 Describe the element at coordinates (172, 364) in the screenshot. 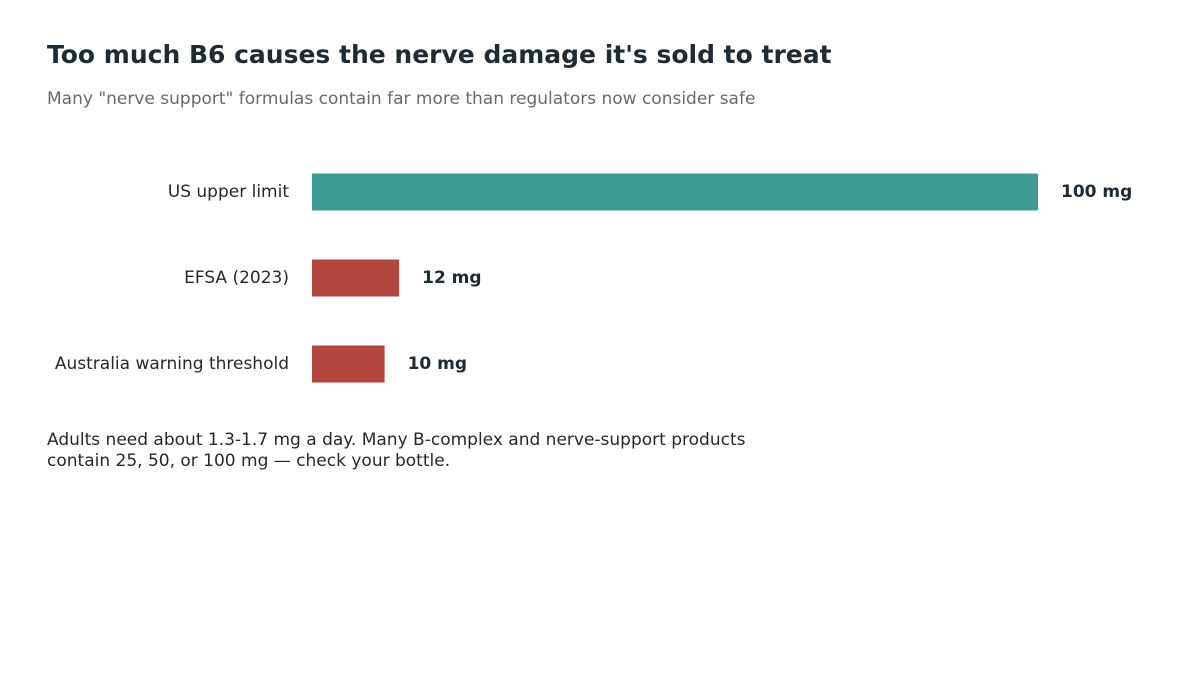

I see `category-label-australia-warning-threshold: Australia warning threshold` at that location.